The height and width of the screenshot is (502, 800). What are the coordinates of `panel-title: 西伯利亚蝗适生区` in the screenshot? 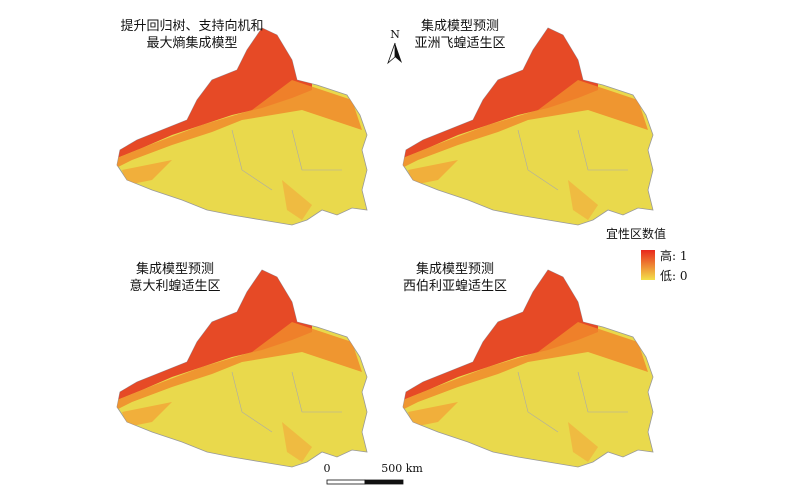 It's located at (455, 286).